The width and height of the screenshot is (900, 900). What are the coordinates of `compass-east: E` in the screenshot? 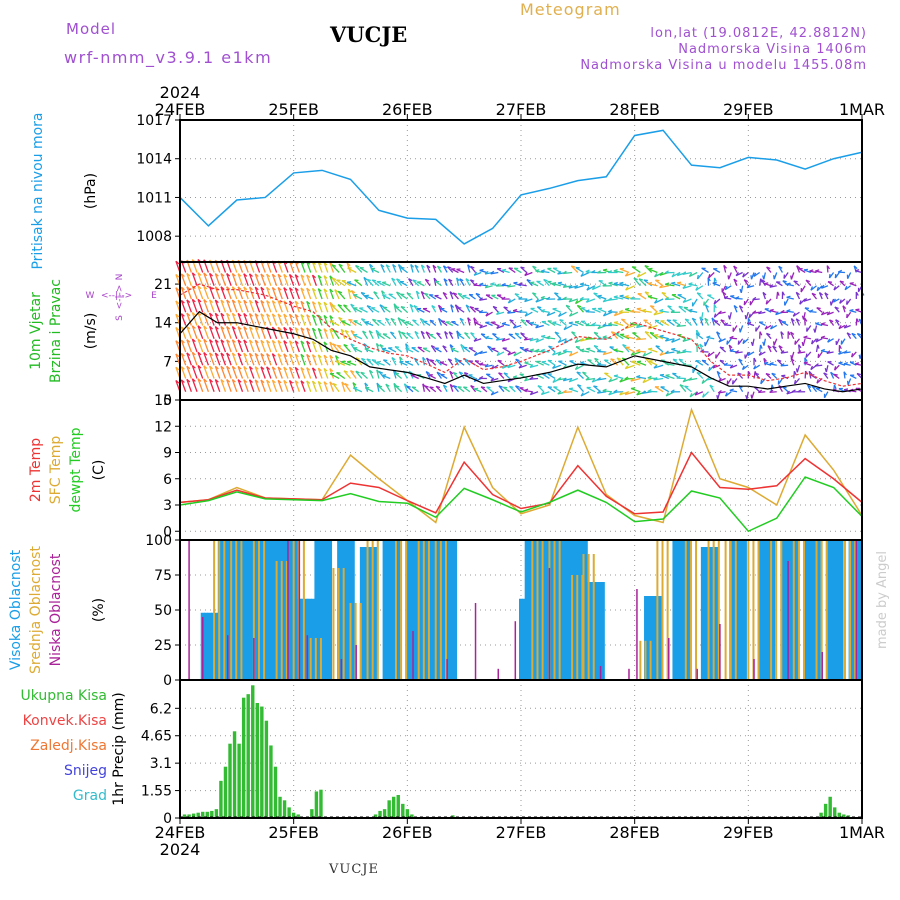 It's located at (154, 296).